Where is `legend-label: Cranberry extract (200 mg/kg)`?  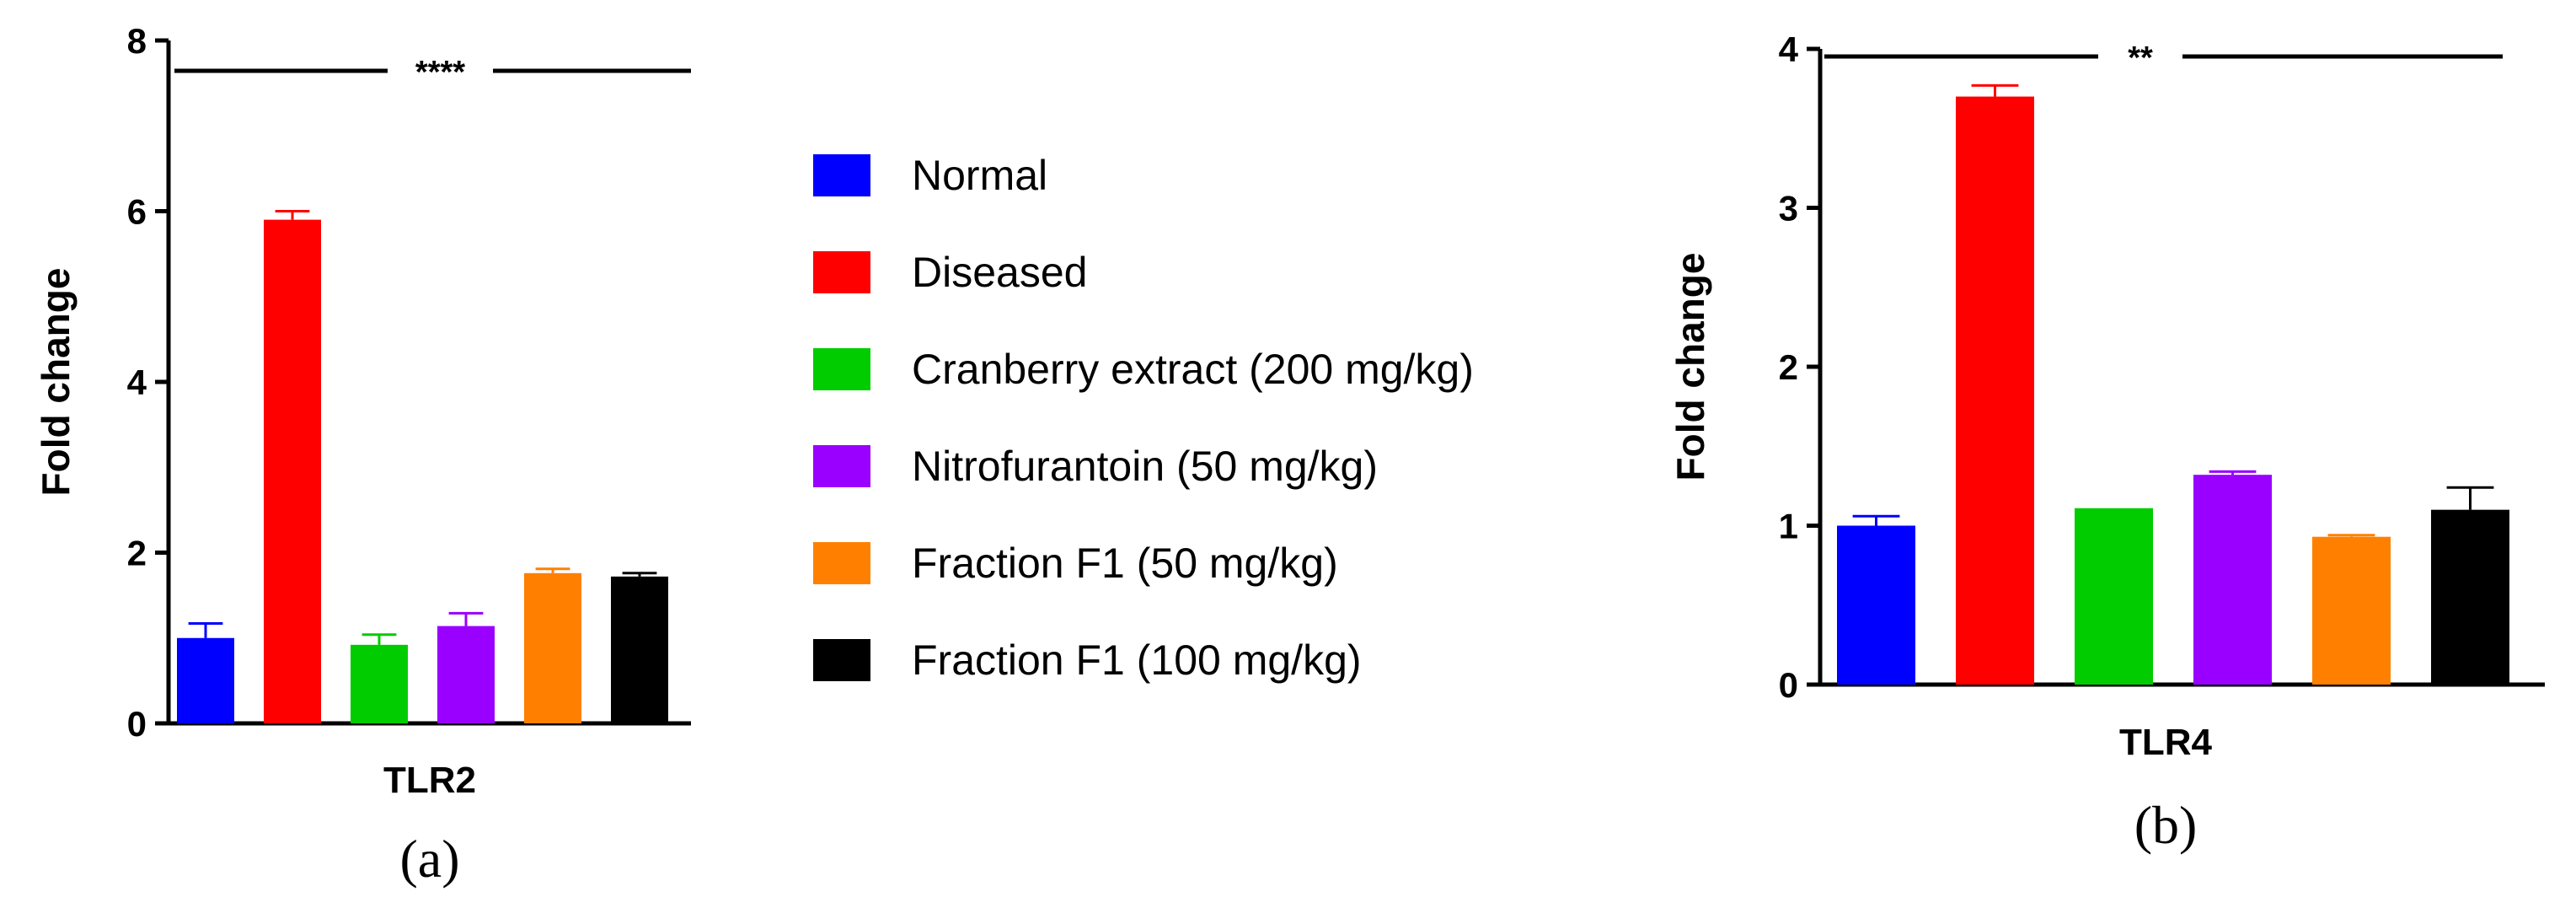 legend-label: Cranberry extract (200 mg/kg) is located at coordinates (1193, 369).